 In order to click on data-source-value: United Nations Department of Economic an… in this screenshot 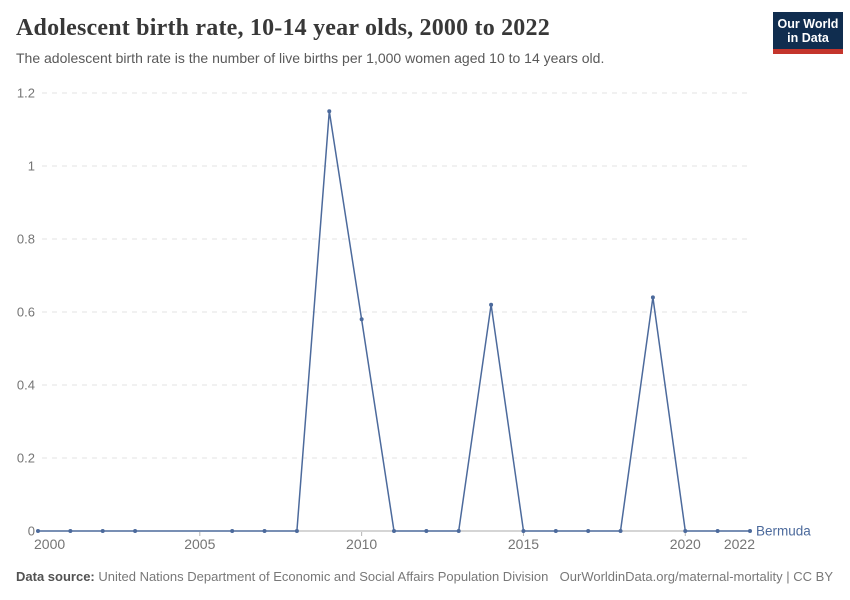, I will do `click(323, 576)`.